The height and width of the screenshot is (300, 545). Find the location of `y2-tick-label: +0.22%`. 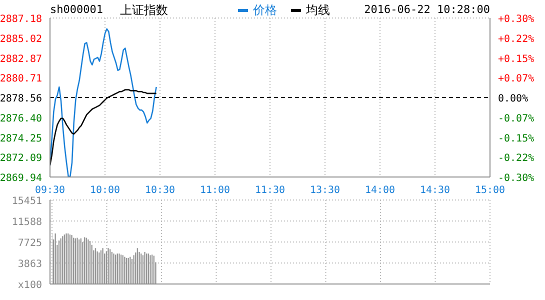

y2-tick-label: +0.22% is located at coordinates (516, 39).